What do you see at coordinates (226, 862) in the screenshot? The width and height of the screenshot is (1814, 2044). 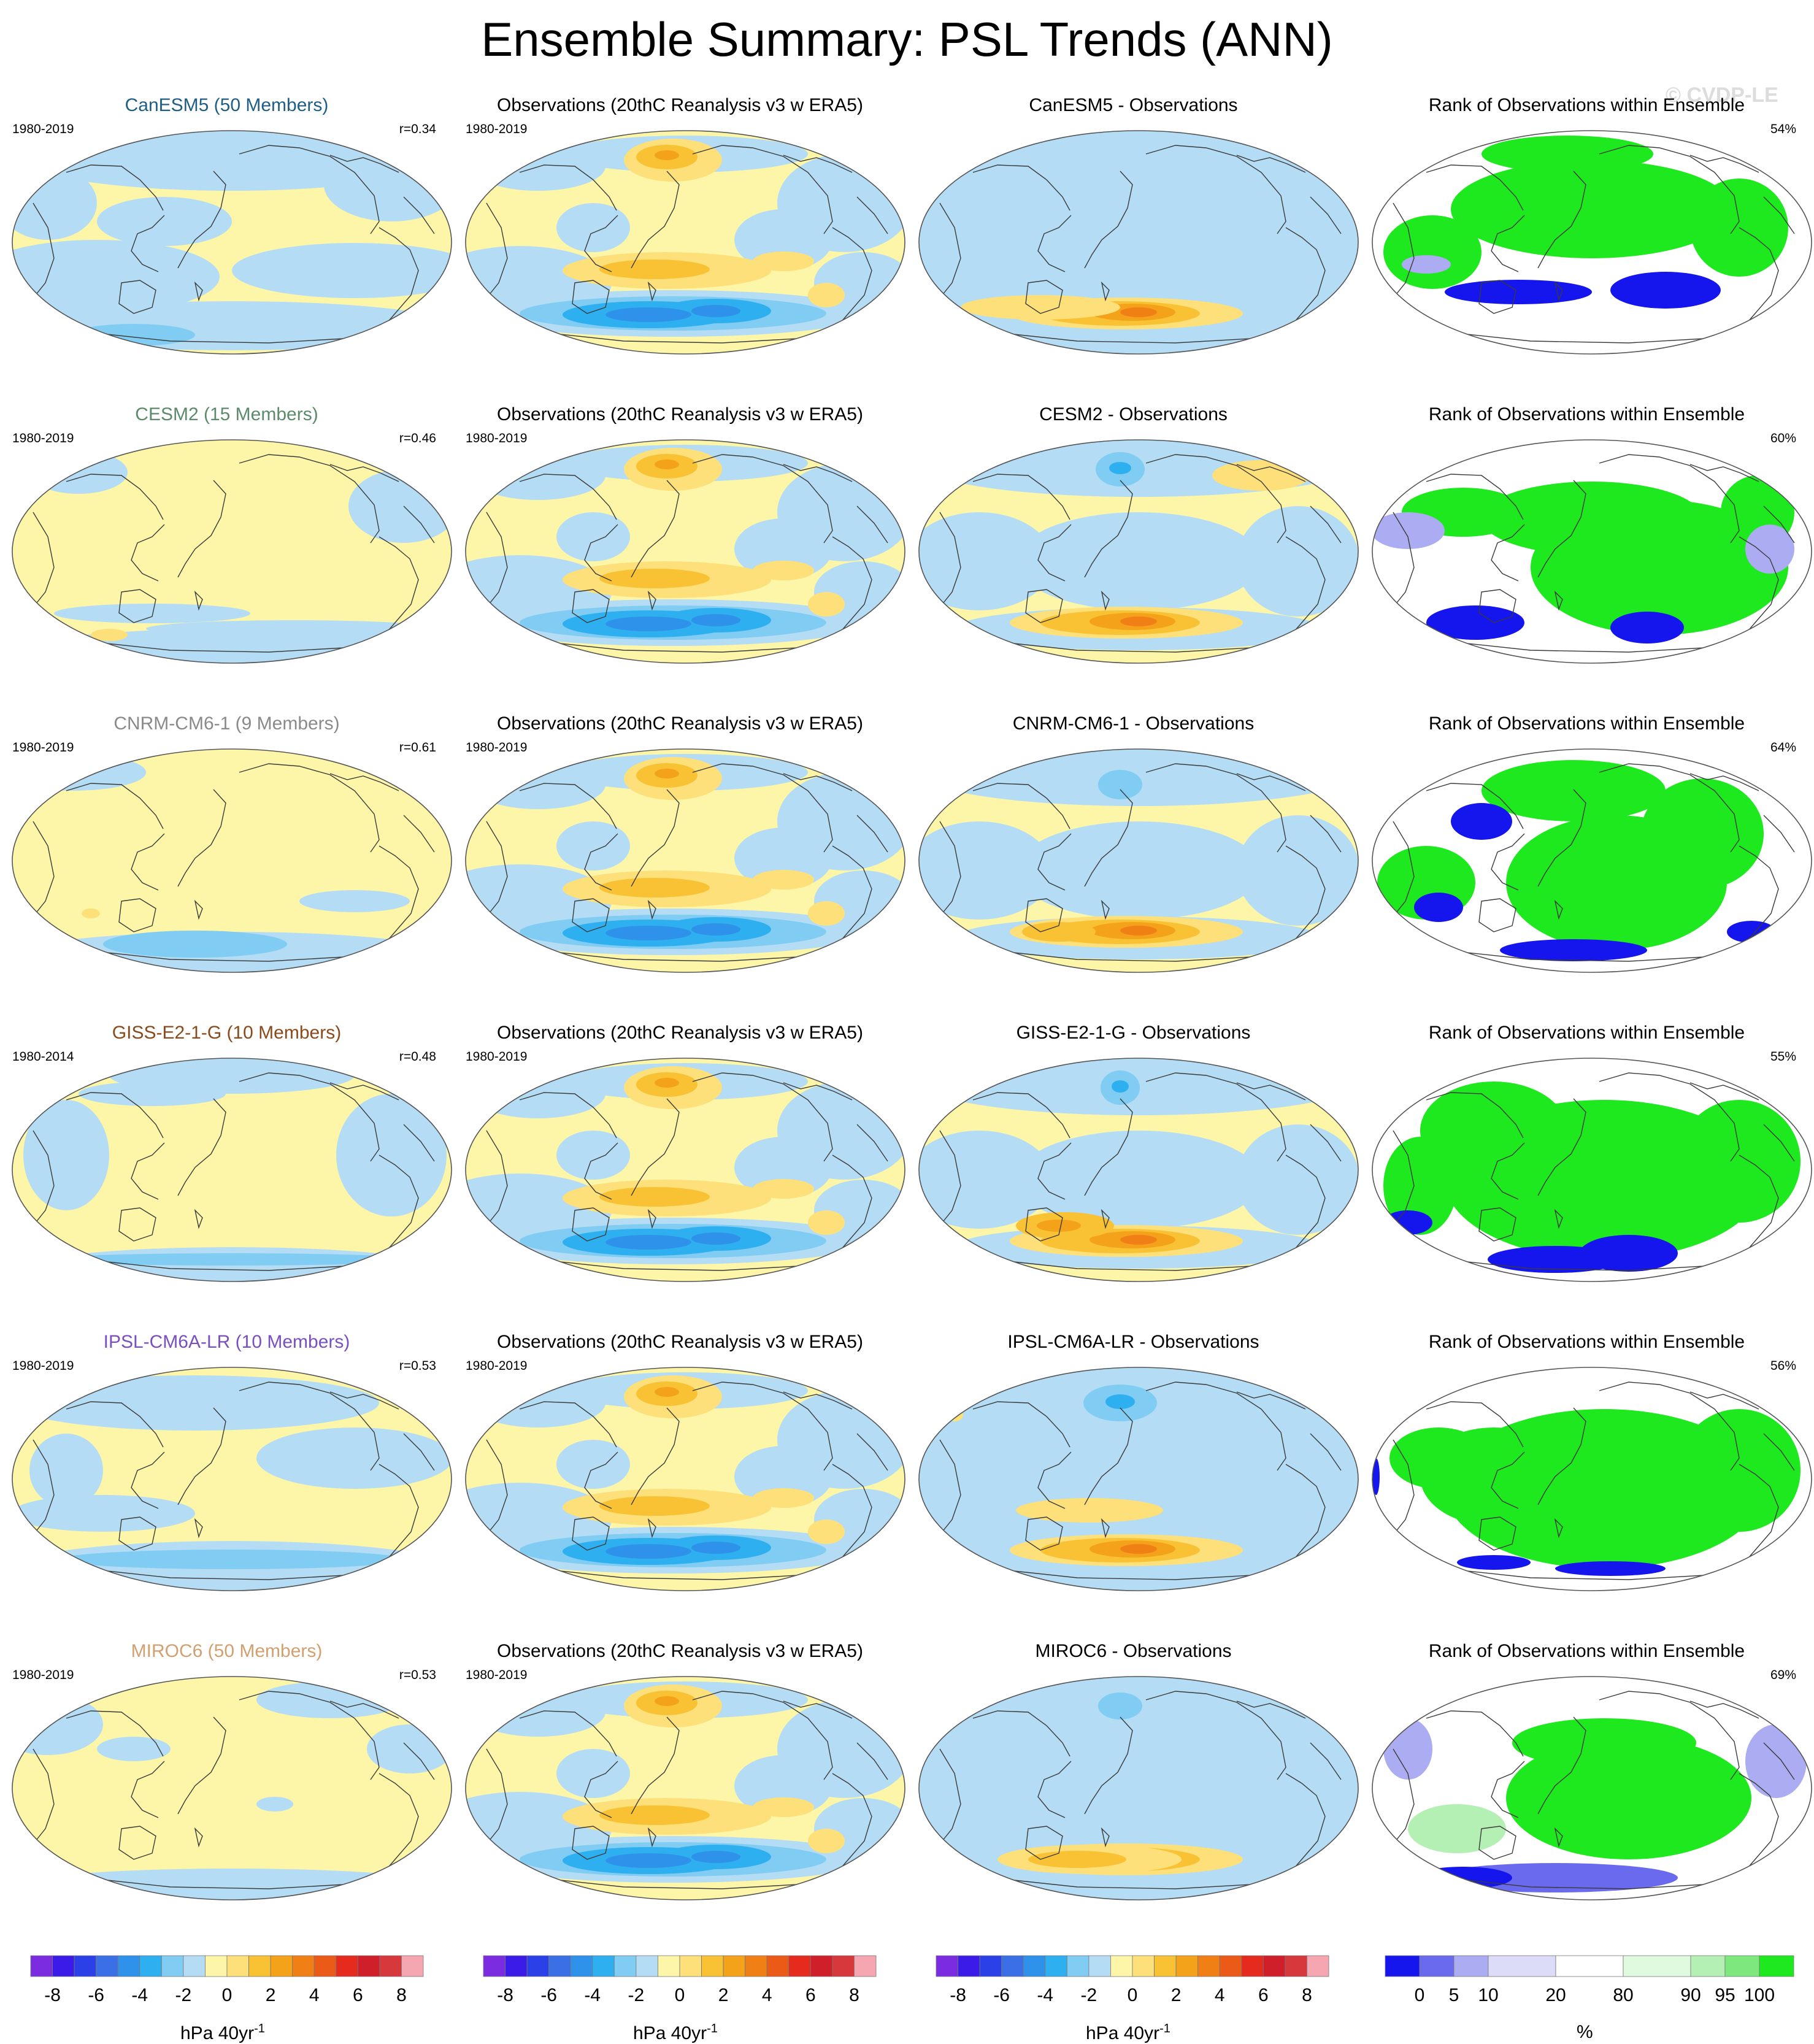 I see `model-panel: CNRM-CM6-1 (9 Members) 1980-2019 r=0.61` at bounding box center [226, 862].